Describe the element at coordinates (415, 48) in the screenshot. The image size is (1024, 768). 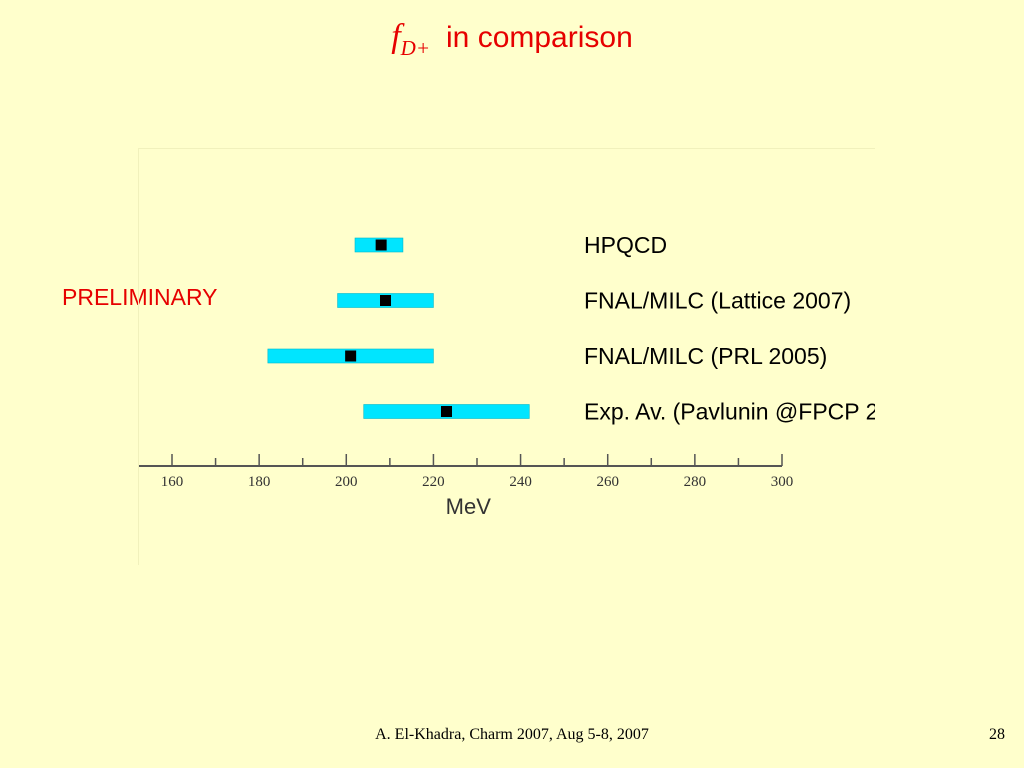
I see `title-subscript: D+` at that location.